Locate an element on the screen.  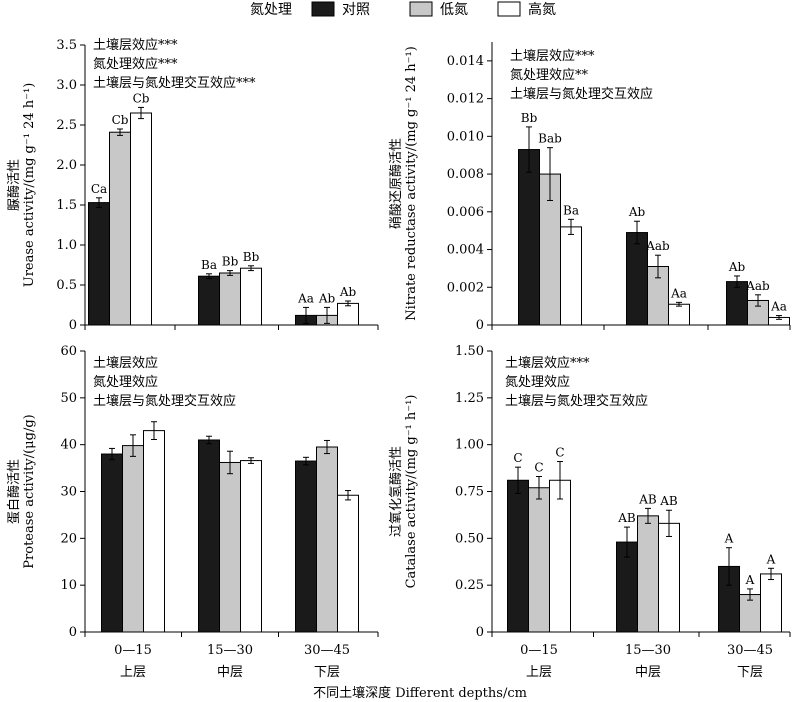
y-tick-label: 0.5 is located at coordinates (66, 285).